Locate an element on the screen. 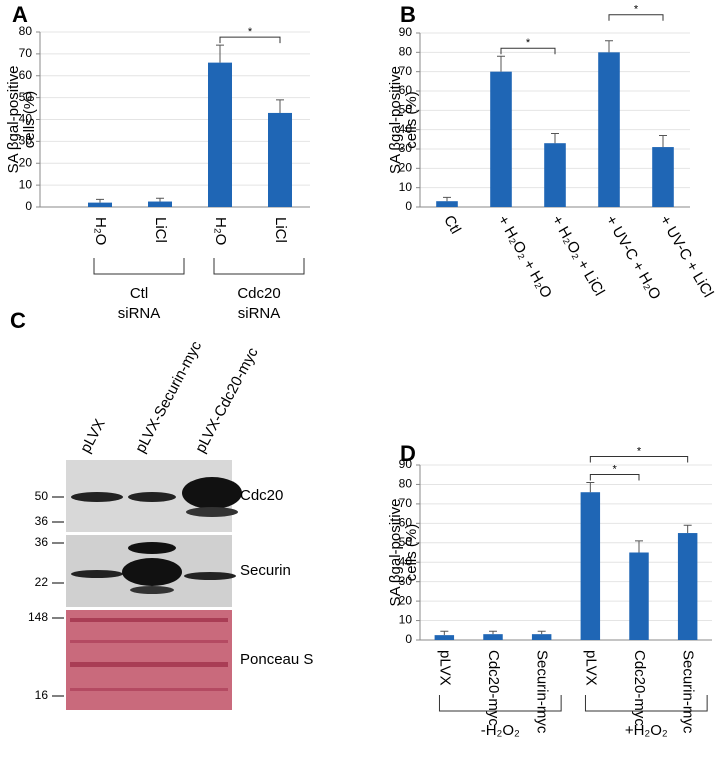 The height and width of the screenshot is (766, 722). panel-letter: B is located at coordinates (408, 14).